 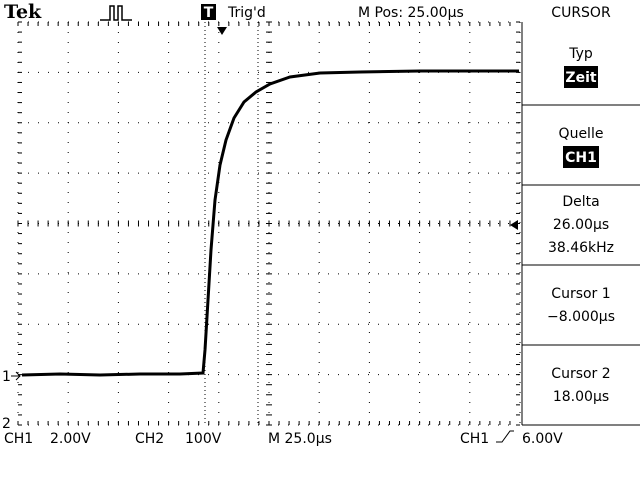 What do you see at coordinates (116, 13) in the screenshot?
I see `acquire-icon` at bounding box center [116, 13].